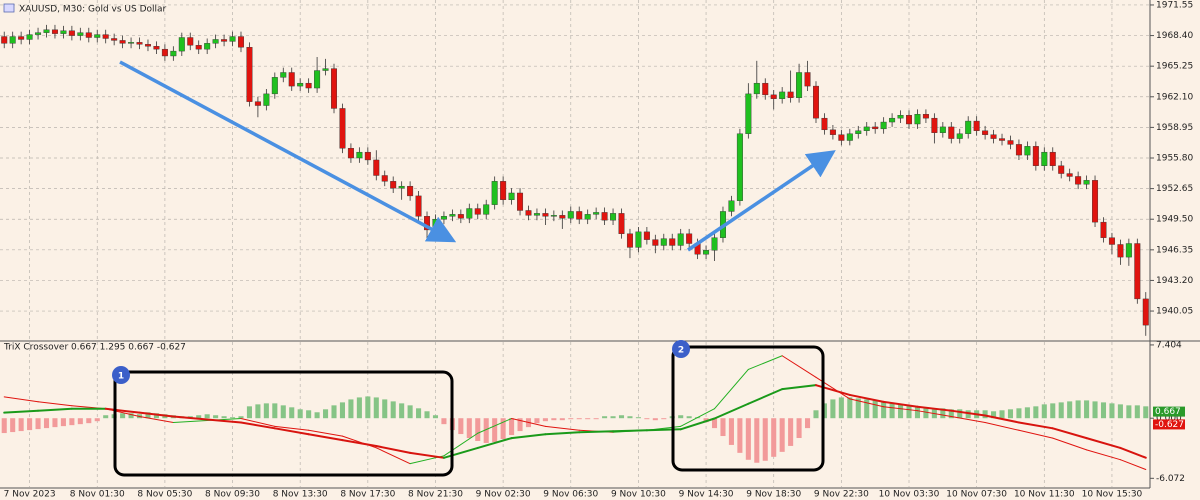 The height and width of the screenshot is (500, 1200). What do you see at coordinates (1174, 250) in the screenshot?
I see `y-tick-label: 1946.35` at bounding box center [1174, 250].